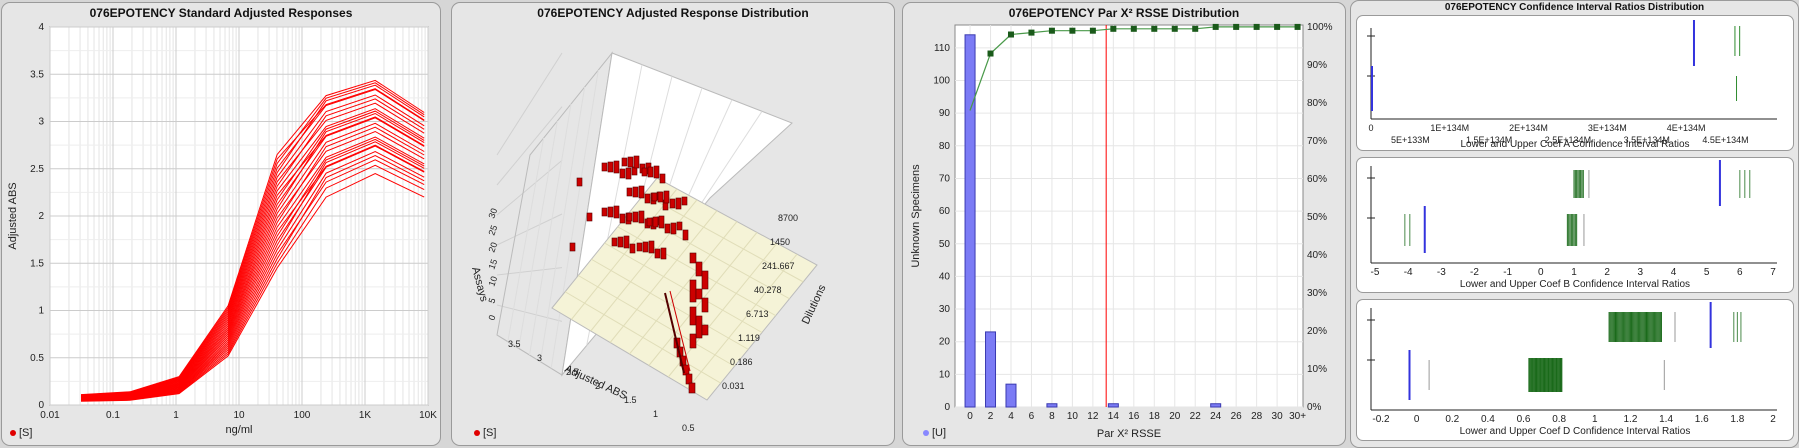 Image resolution: width=1799 pixels, height=448 pixels. Describe the element at coordinates (514, 344) in the screenshot. I see `x-tick-label: 3.5` at that location.